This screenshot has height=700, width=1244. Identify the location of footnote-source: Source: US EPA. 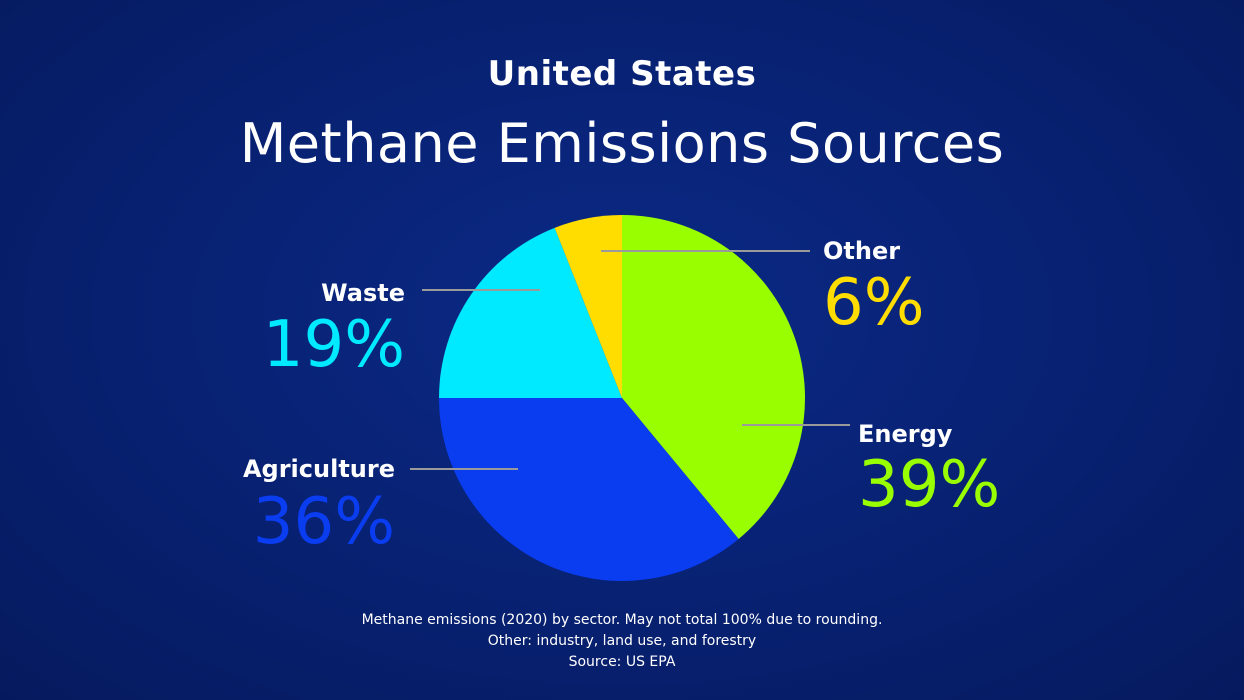
(622, 662).